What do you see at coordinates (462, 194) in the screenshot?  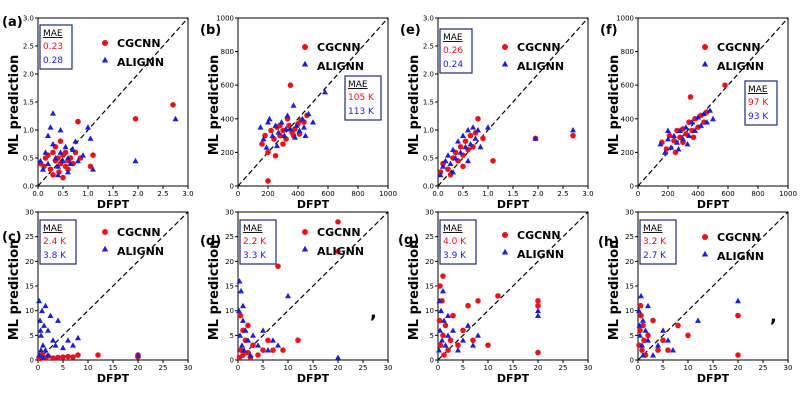 I see `x-tick-label: 0.5` at bounding box center [462, 194].